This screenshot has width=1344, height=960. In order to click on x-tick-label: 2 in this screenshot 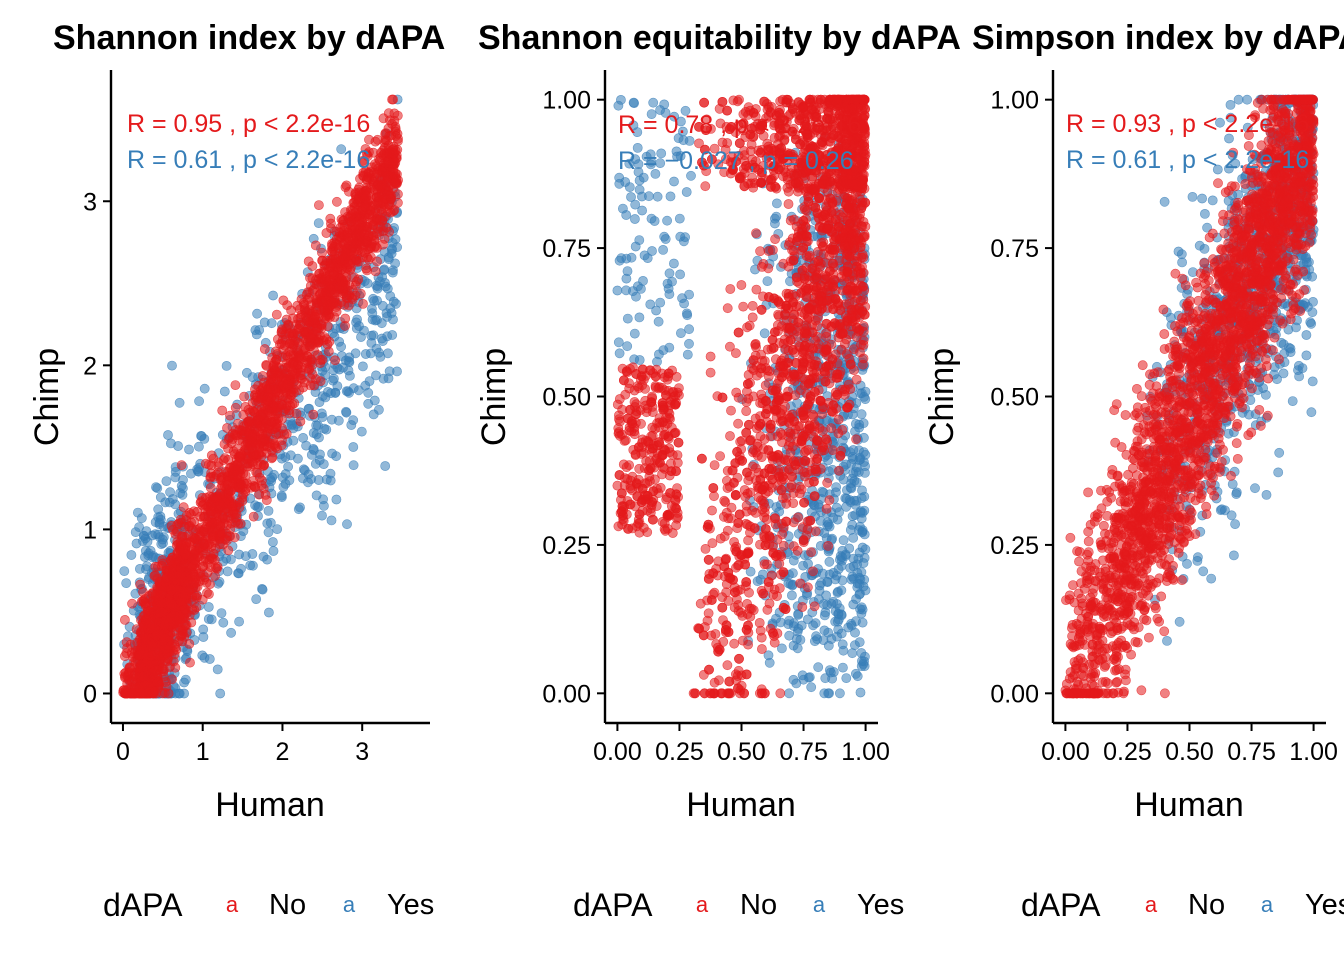, I will do `click(283, 752)`.